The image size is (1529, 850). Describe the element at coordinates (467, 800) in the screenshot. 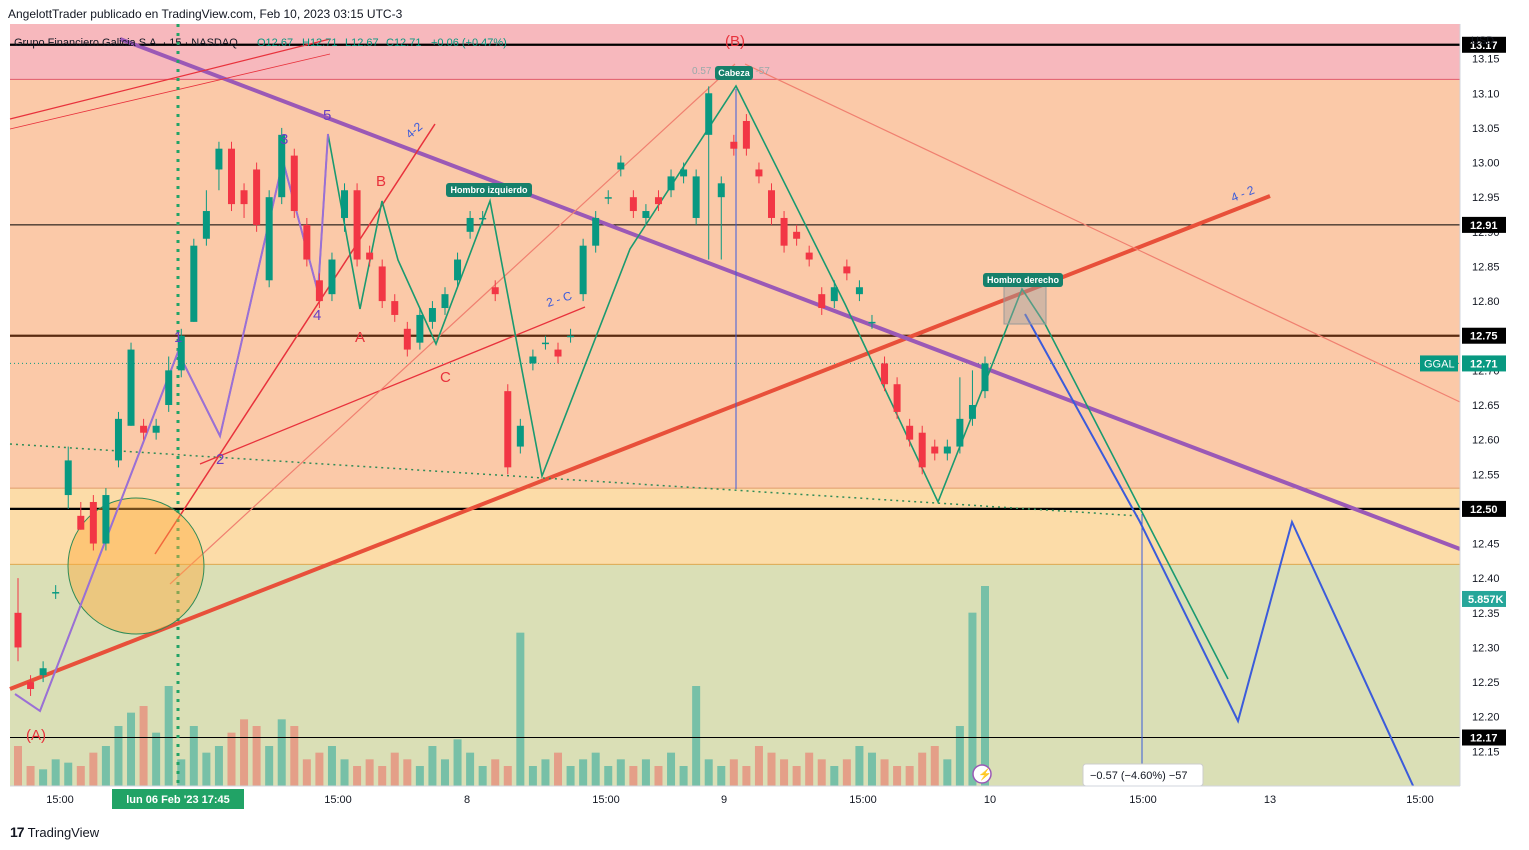

I see `time-tick: 8` at that location.